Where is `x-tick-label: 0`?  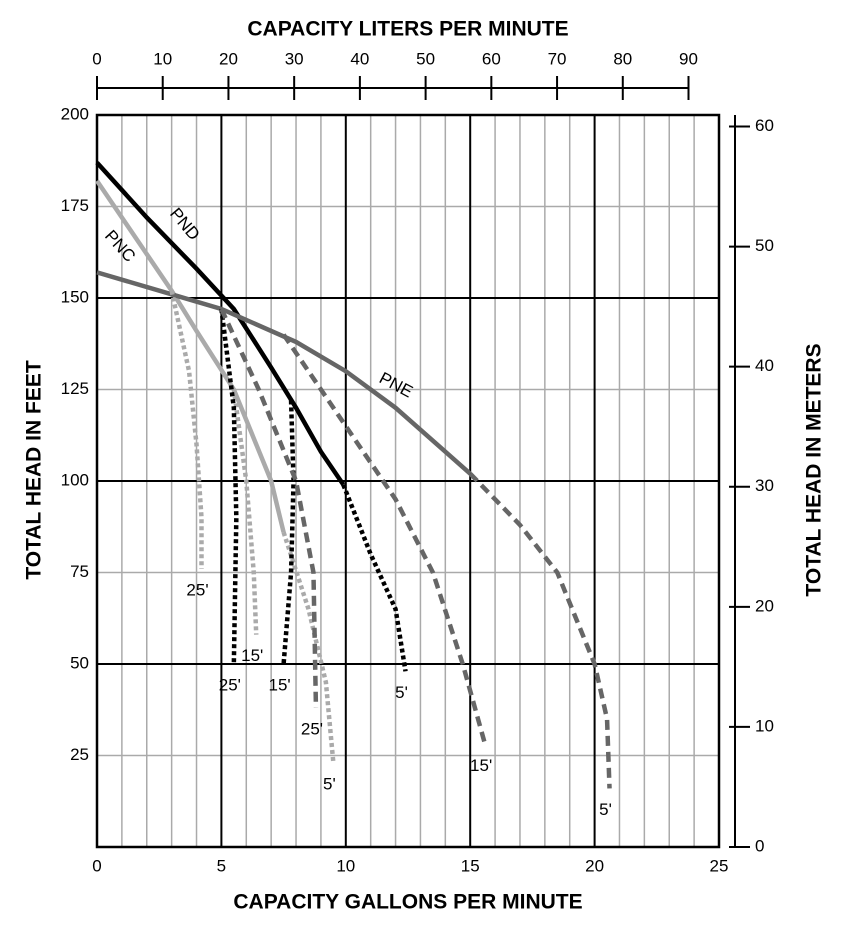
x-tick-label: 0 is located at coordinates (96, 865).